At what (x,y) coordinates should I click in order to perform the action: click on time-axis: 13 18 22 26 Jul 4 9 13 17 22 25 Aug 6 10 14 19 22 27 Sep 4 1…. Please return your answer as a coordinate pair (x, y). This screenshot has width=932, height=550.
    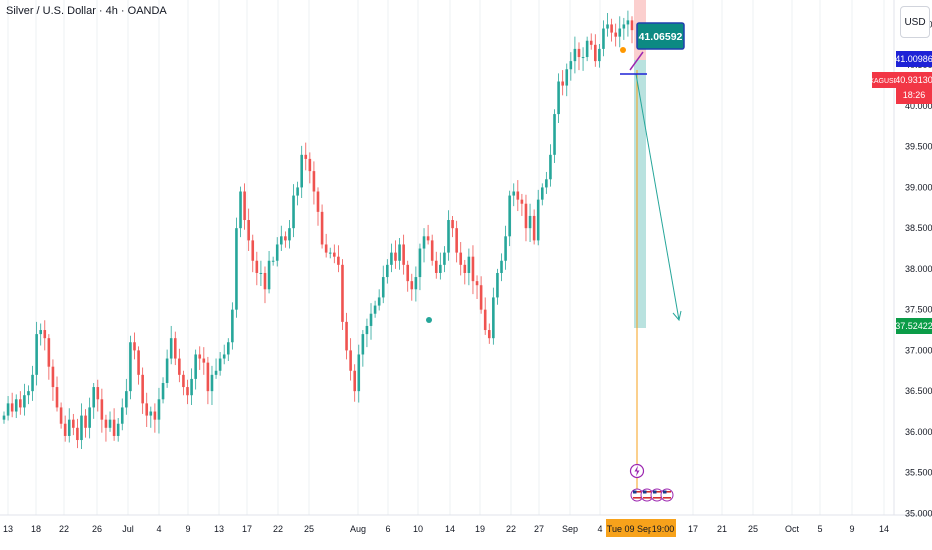
    Looking at the image, I should click on (446, 529).